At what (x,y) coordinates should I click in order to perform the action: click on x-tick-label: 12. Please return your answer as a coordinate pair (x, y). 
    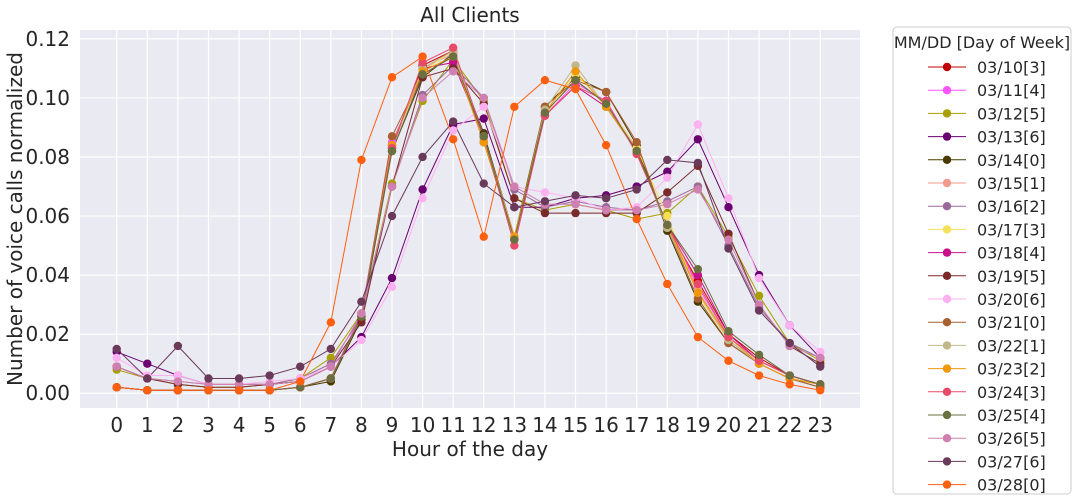
    Looking at the image, I should click on (483, 425).